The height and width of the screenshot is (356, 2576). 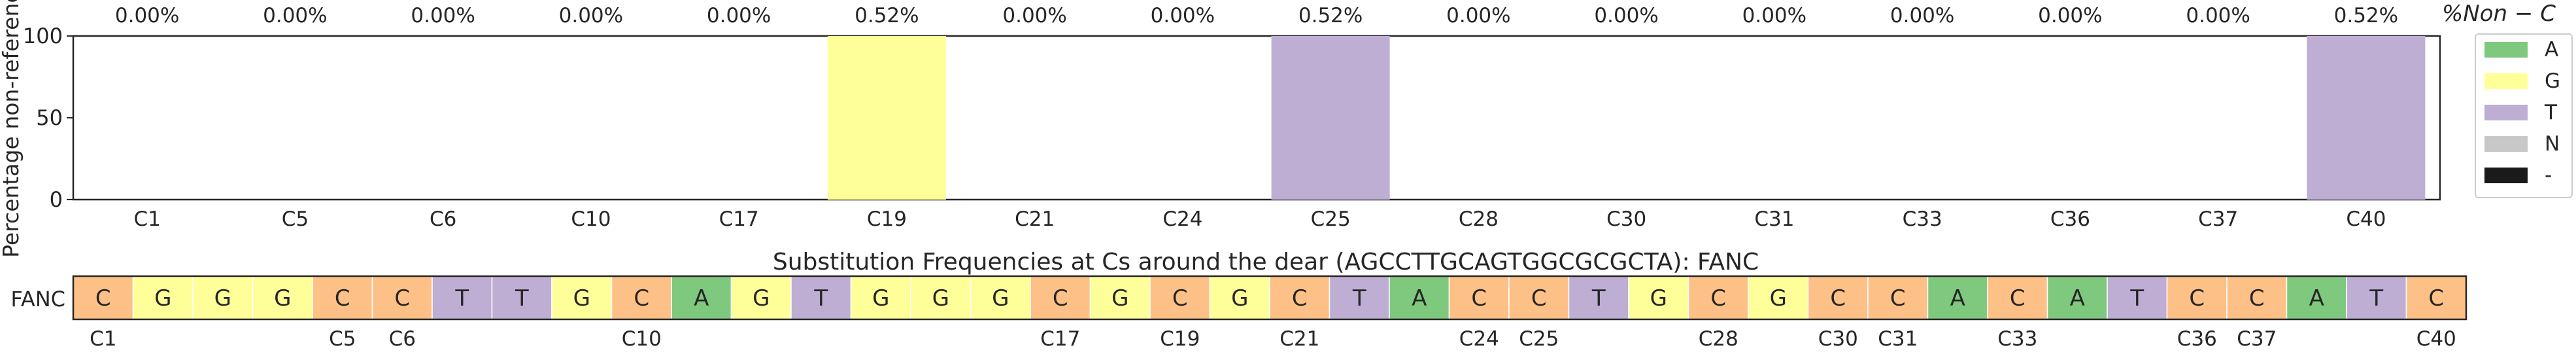 I want to click on x-tick-label: C24, so click(x=1182, y=219).